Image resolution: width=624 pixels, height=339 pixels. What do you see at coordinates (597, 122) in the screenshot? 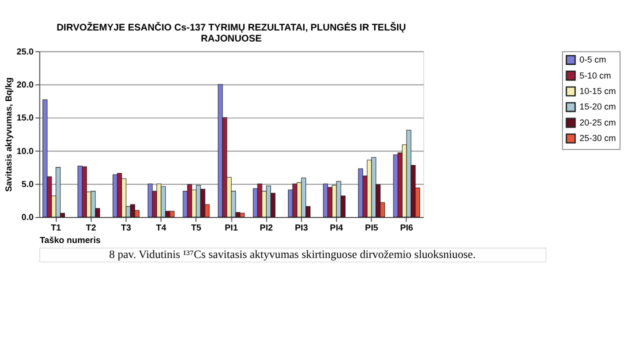
I see `legend-label: 20-25 cm` at bounding box center [597, 122].